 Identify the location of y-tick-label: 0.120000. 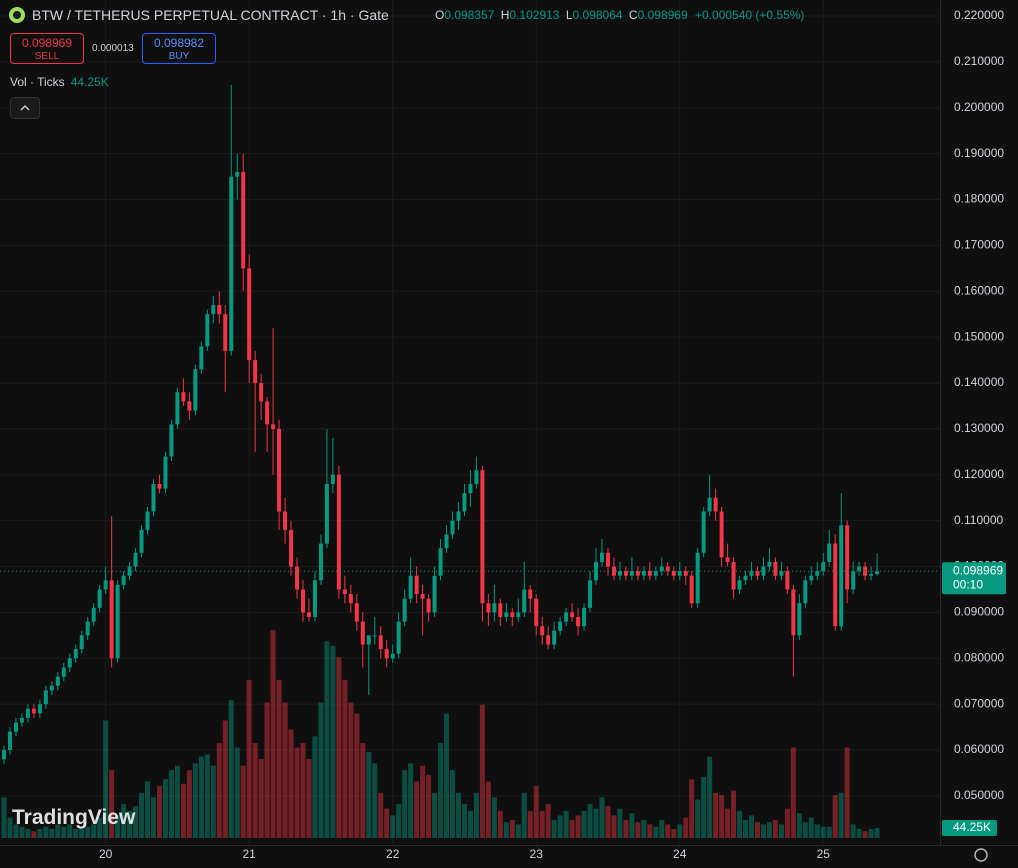
(979, 474).